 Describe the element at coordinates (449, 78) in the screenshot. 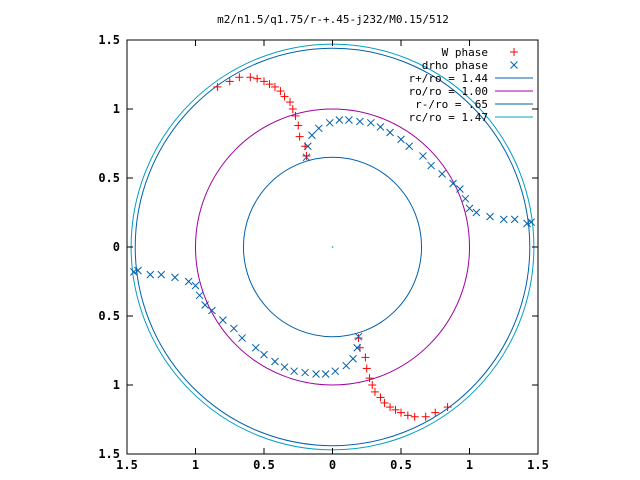

I see `legend-label: r+/ro = 1.44` at that location.